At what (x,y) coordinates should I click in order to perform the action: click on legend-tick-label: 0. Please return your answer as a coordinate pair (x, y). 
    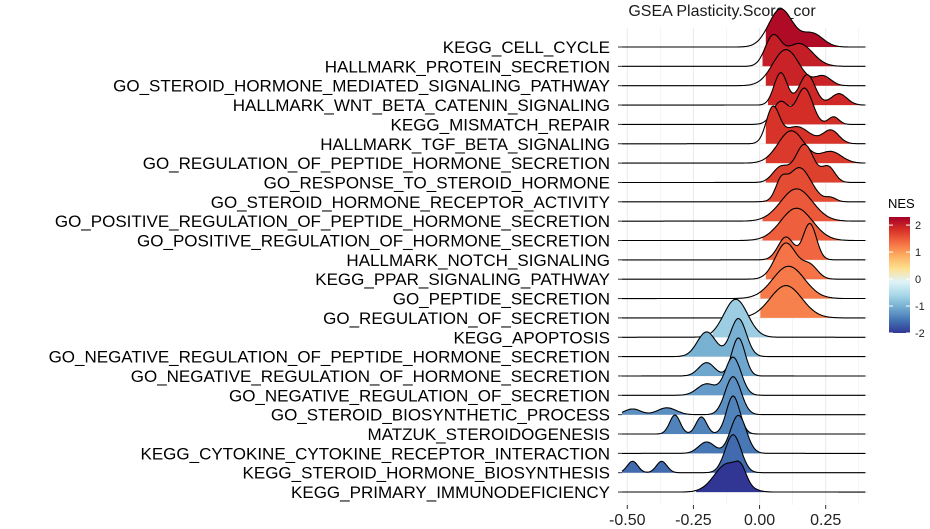
    Looking at the image, I should click on (918, 280).